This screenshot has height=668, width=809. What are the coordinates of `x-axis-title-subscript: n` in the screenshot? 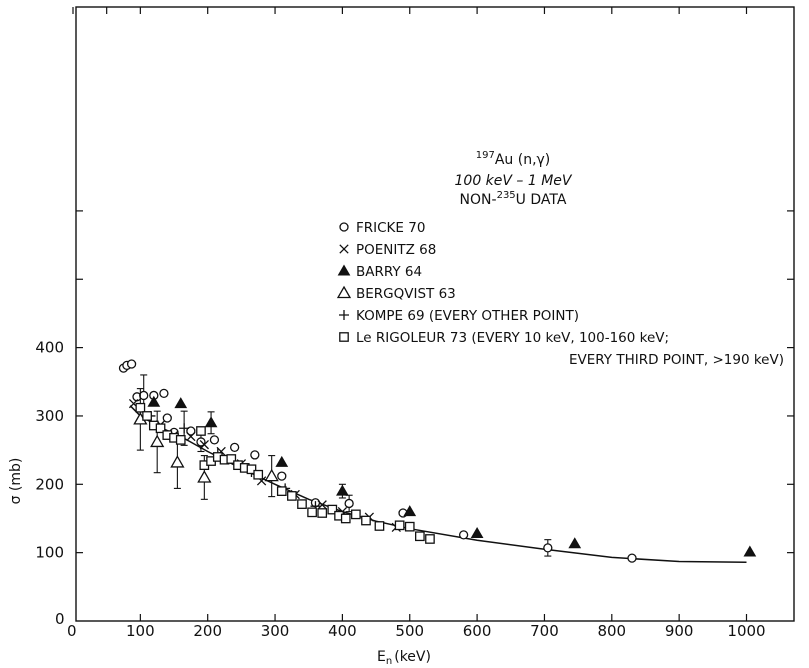 It's located at (389, 661).